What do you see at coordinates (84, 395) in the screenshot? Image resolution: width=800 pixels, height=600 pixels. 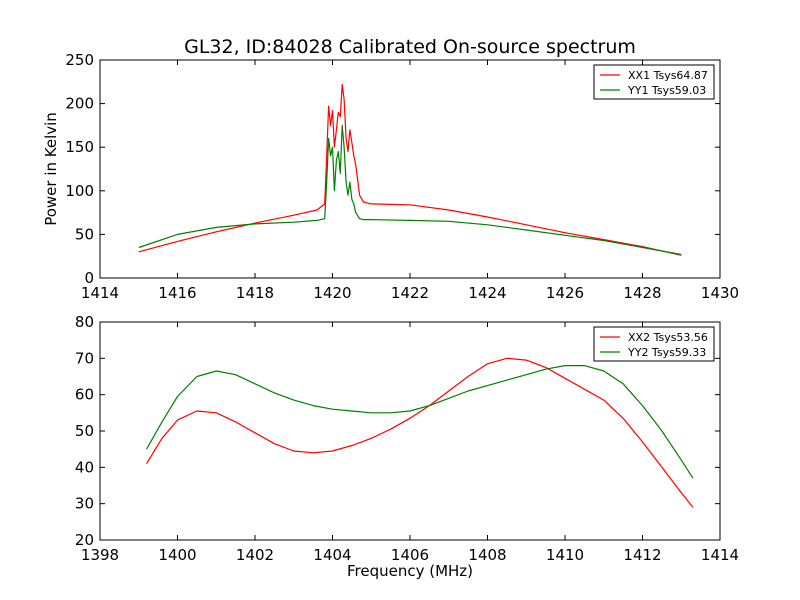 I see `y-tick-label: 60` at bounding box center [84, 395].